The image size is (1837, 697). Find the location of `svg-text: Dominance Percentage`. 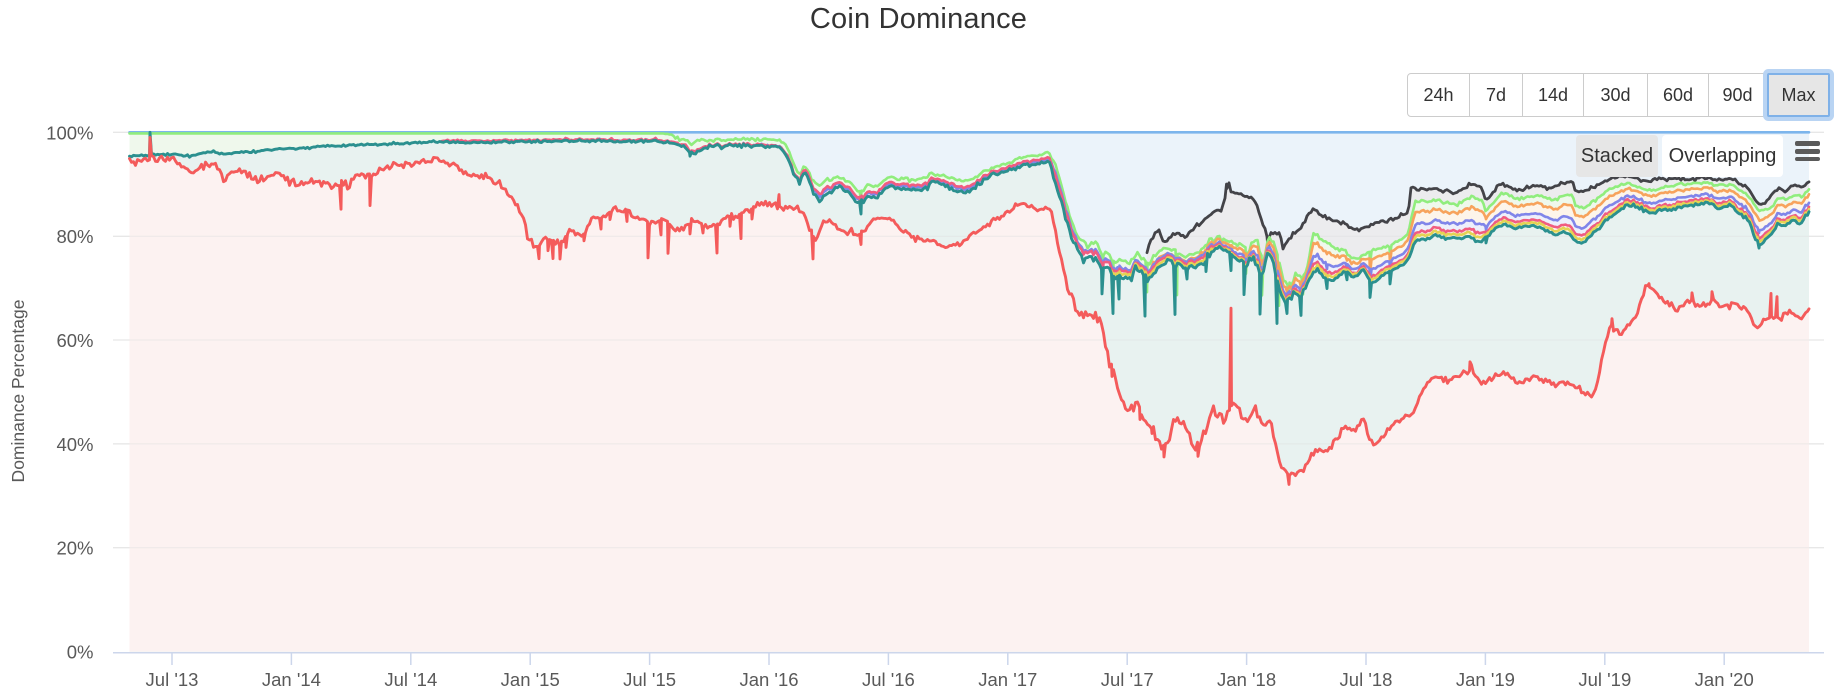

svg-text: Dominance Percentage is located at coordinates (18, 391).